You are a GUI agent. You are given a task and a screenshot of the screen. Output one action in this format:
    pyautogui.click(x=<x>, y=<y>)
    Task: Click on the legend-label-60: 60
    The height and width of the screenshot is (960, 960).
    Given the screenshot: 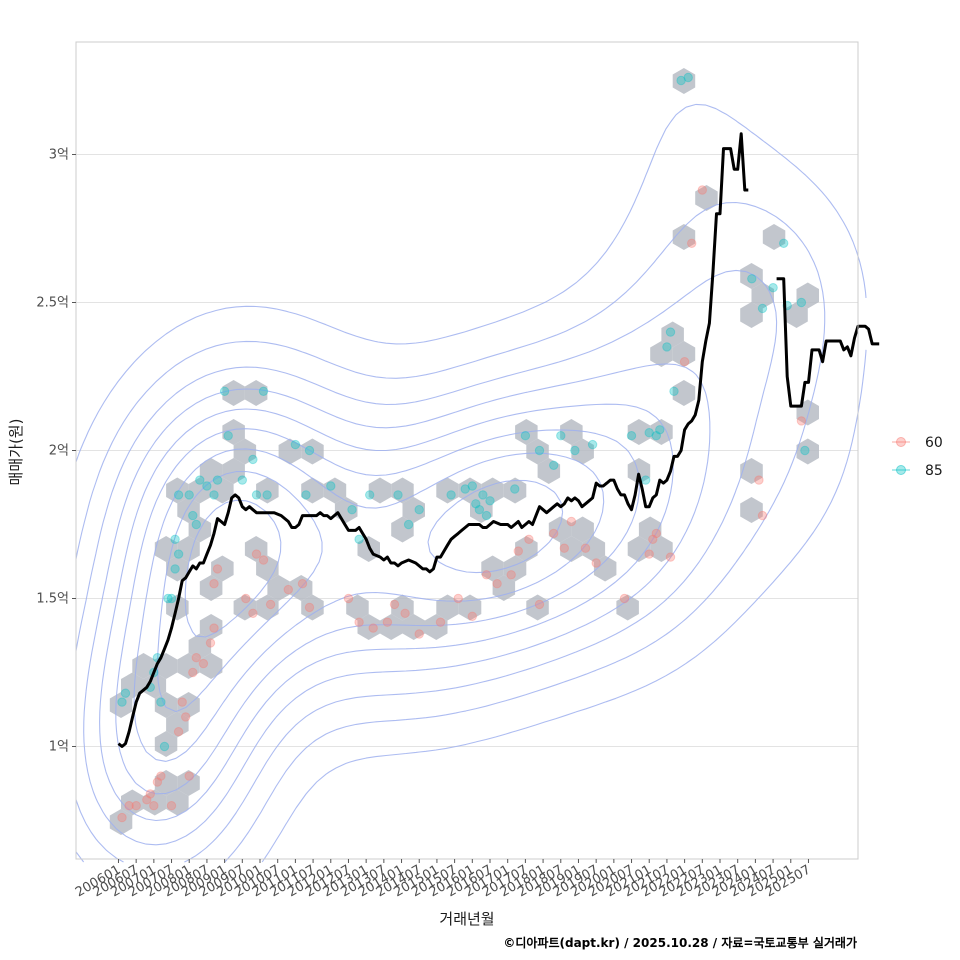 What is the action you would take?
    pyautogui.click(x=934, y=443)
    